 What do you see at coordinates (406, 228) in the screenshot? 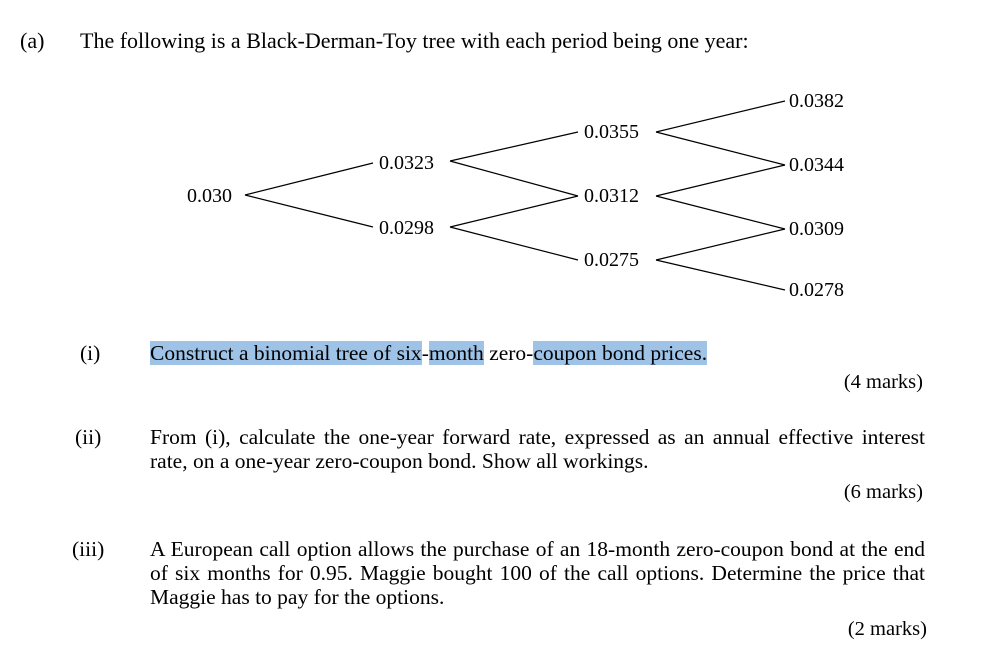
I see `tree-node-1-1: 0.0298` at bounding box center [406, 228].